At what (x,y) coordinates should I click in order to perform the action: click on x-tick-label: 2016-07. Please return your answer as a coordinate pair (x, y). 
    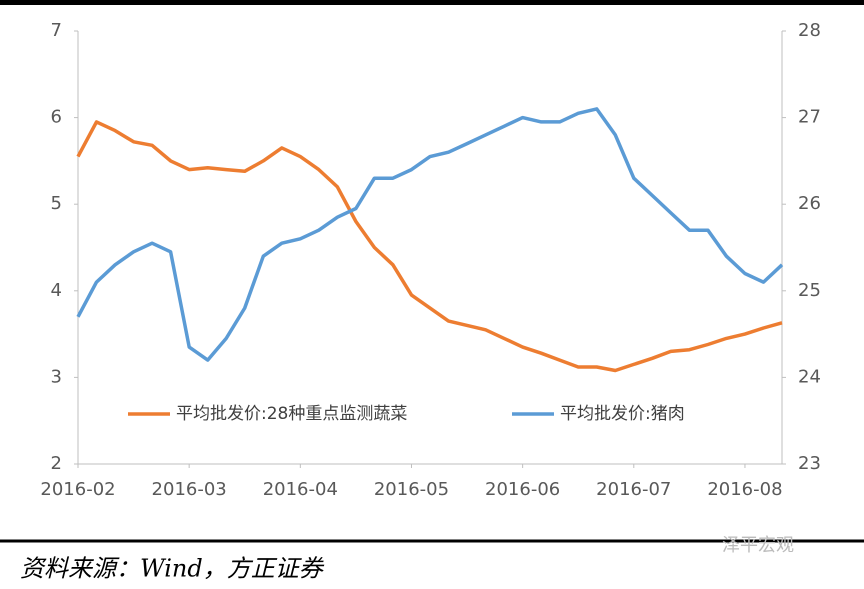
    Looking at the image, I should click on (633, 489).